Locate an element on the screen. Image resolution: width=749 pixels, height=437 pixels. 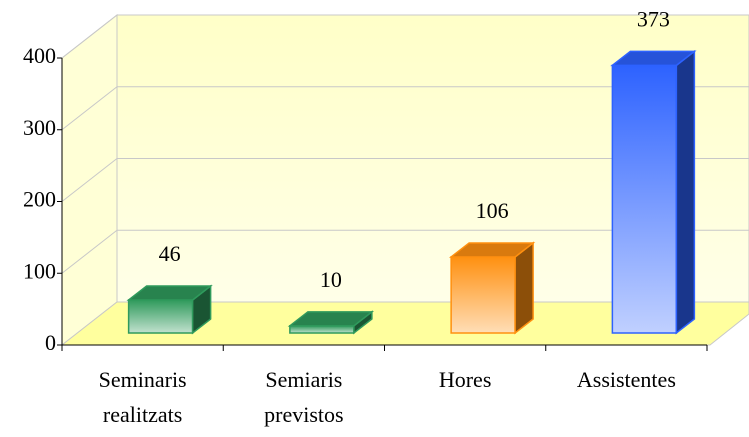
x-tick-label: Seminaris is located at coordinates (143, 379).